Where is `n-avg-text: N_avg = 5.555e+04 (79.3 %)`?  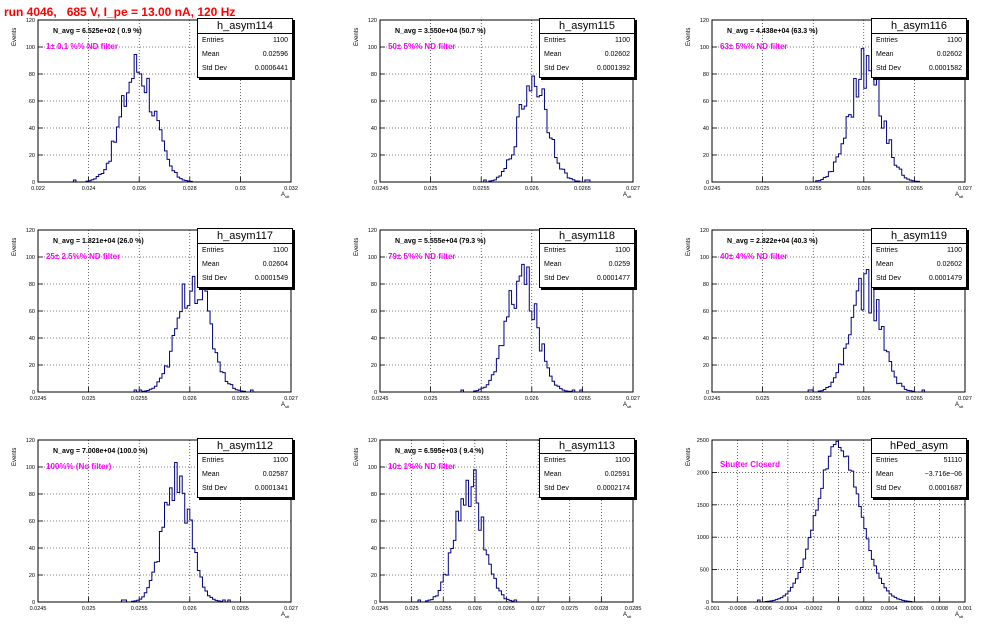 n-avg-text: N_avg = 5.555e+04 (79.3 %) is located at coordinates (440, 241).